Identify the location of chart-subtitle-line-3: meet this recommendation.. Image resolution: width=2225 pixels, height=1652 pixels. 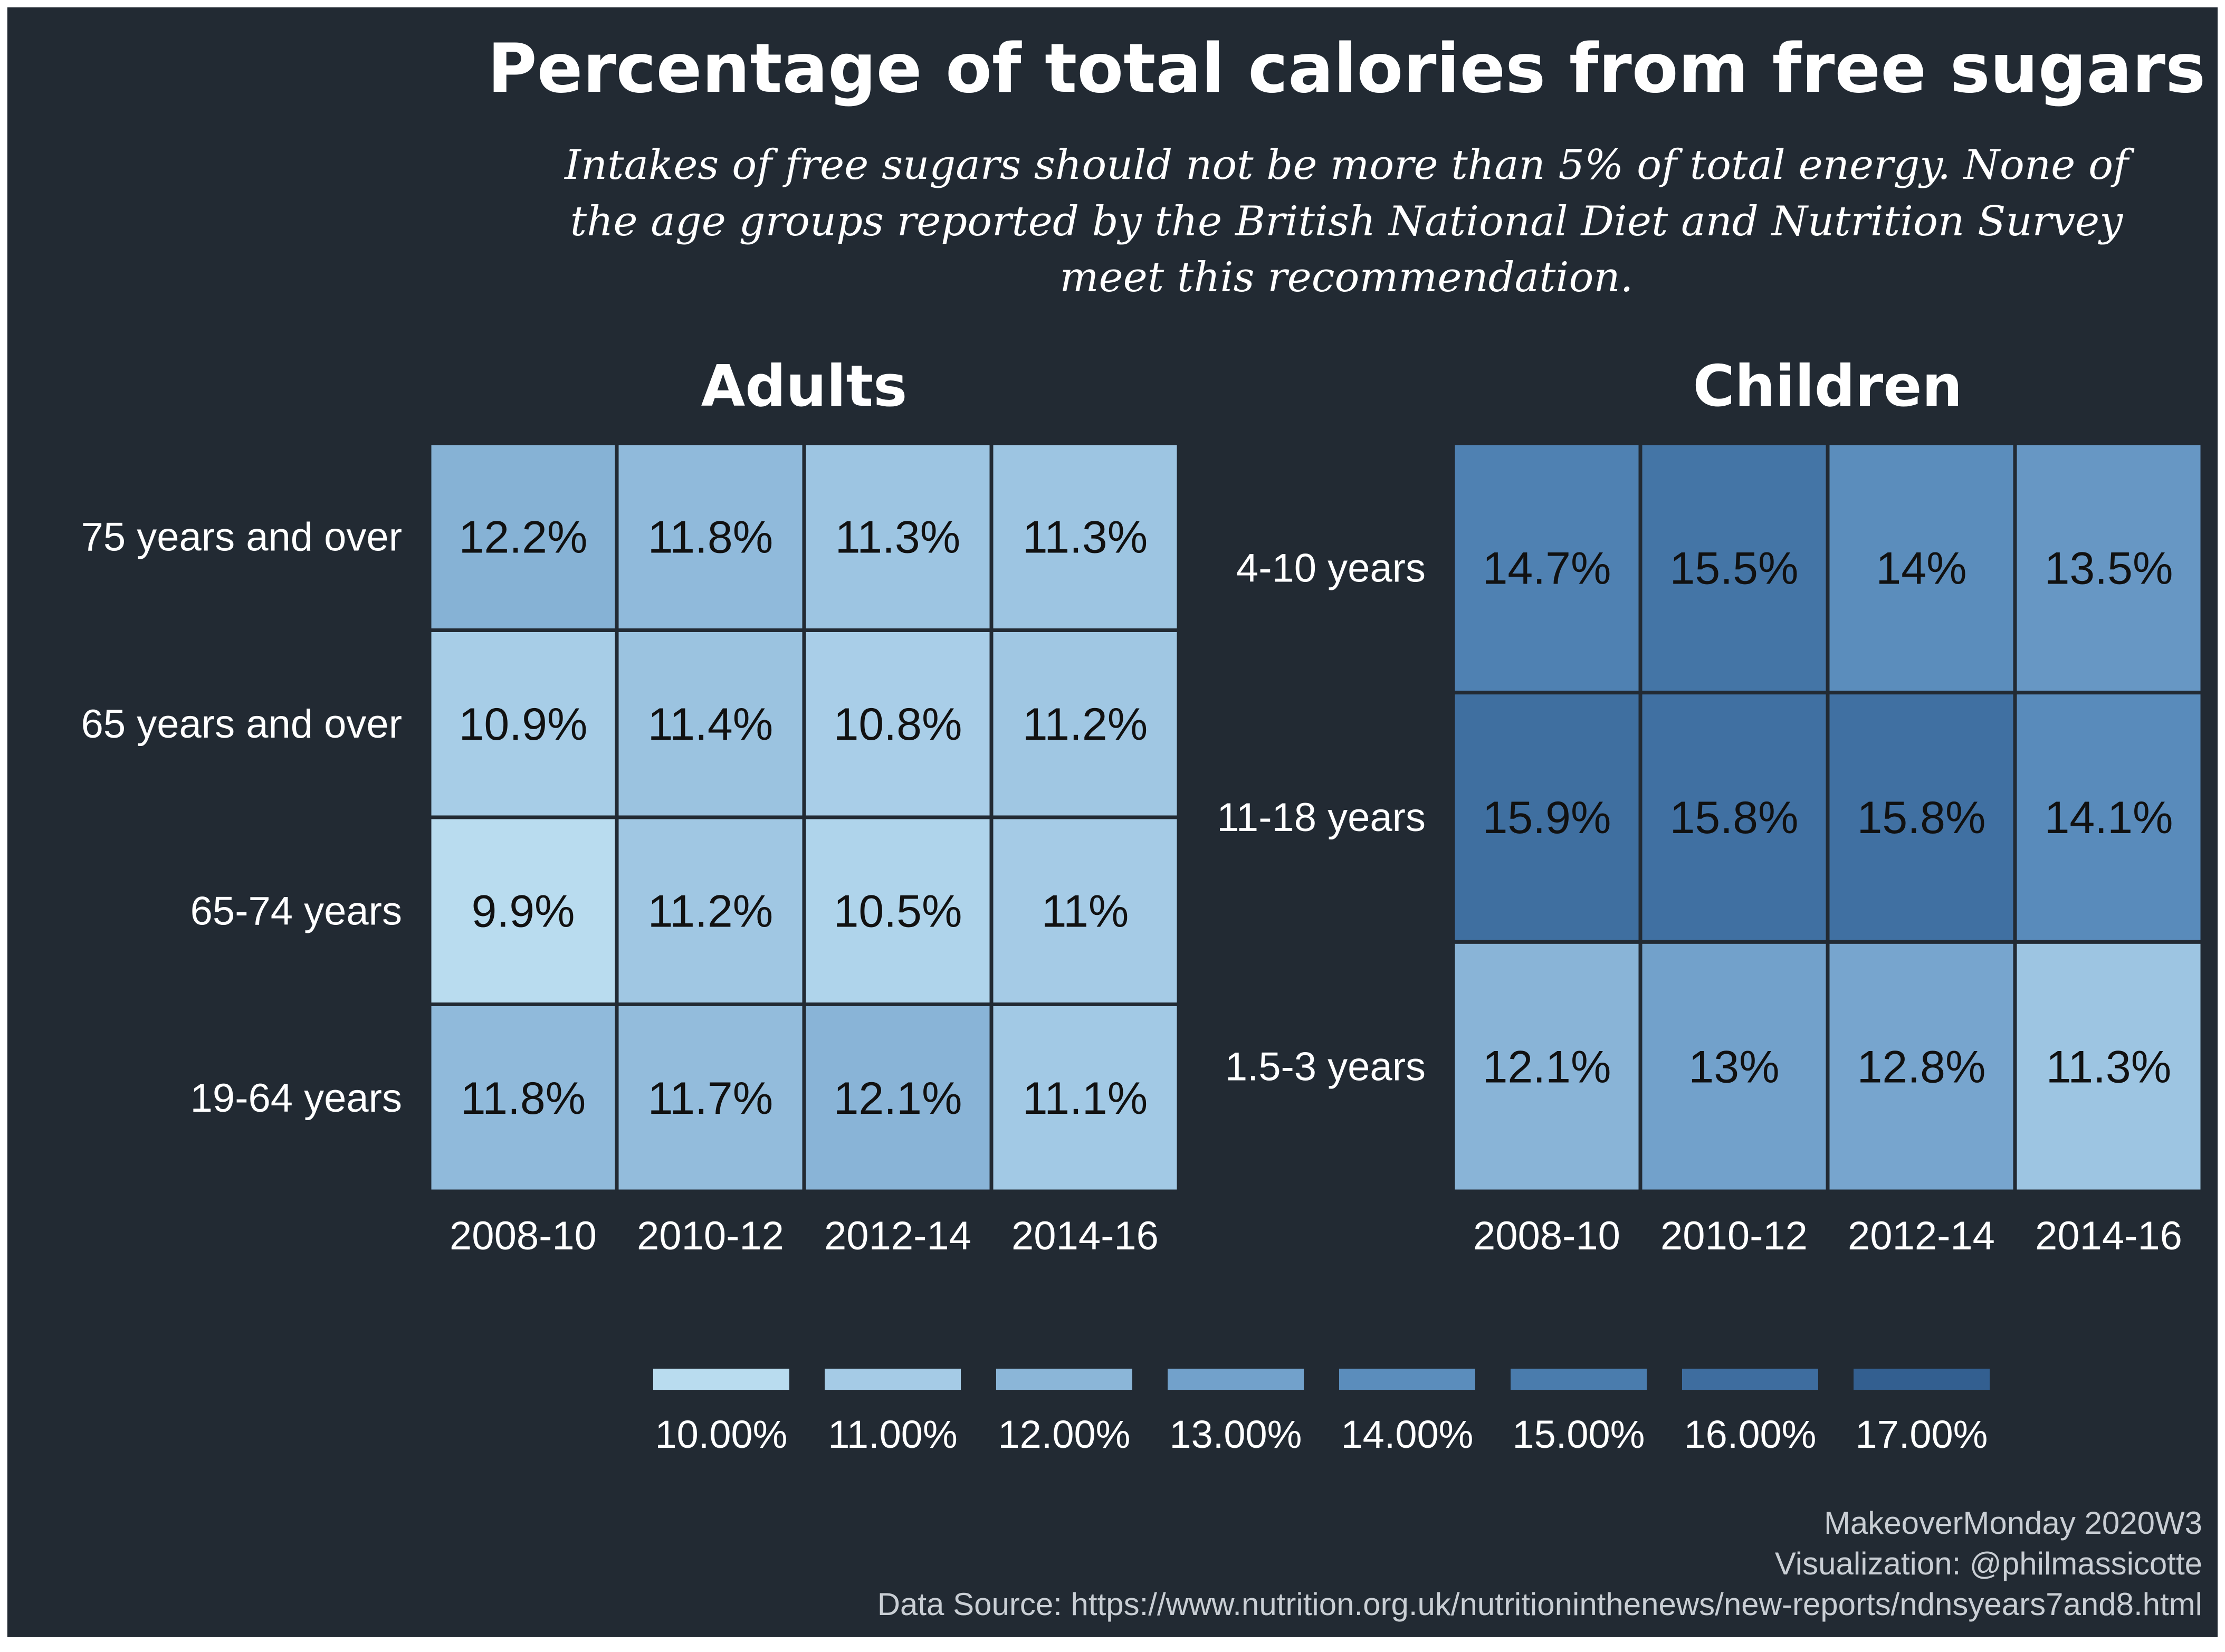
(1347, 277).